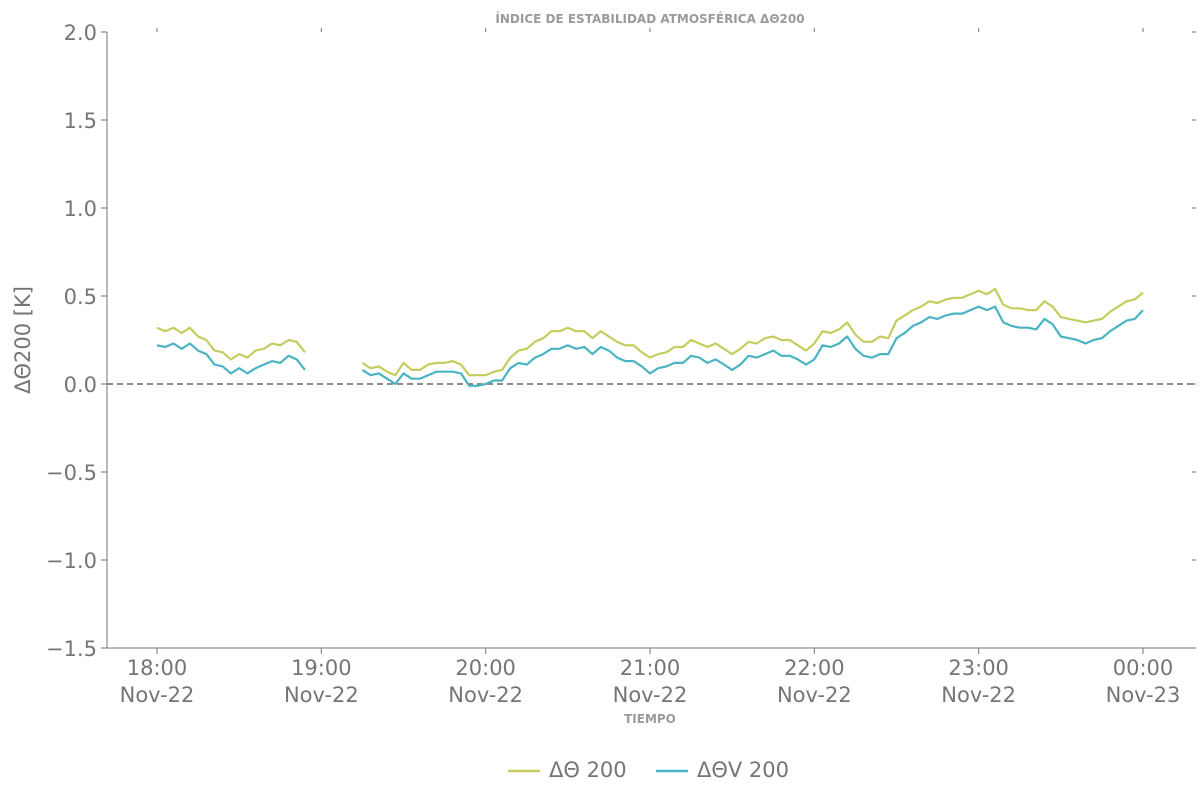 This screenshot has width=1202, height=799. Describe the element at coordinates (71, 649) in the screenshot. I see `y-tick-label: −1.5` at that location.